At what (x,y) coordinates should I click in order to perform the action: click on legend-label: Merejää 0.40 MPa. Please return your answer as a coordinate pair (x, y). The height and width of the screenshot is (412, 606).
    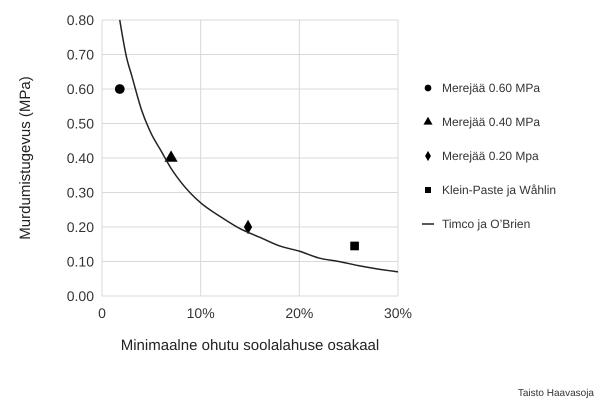
    Looking at the image, I should click on (491, 122).